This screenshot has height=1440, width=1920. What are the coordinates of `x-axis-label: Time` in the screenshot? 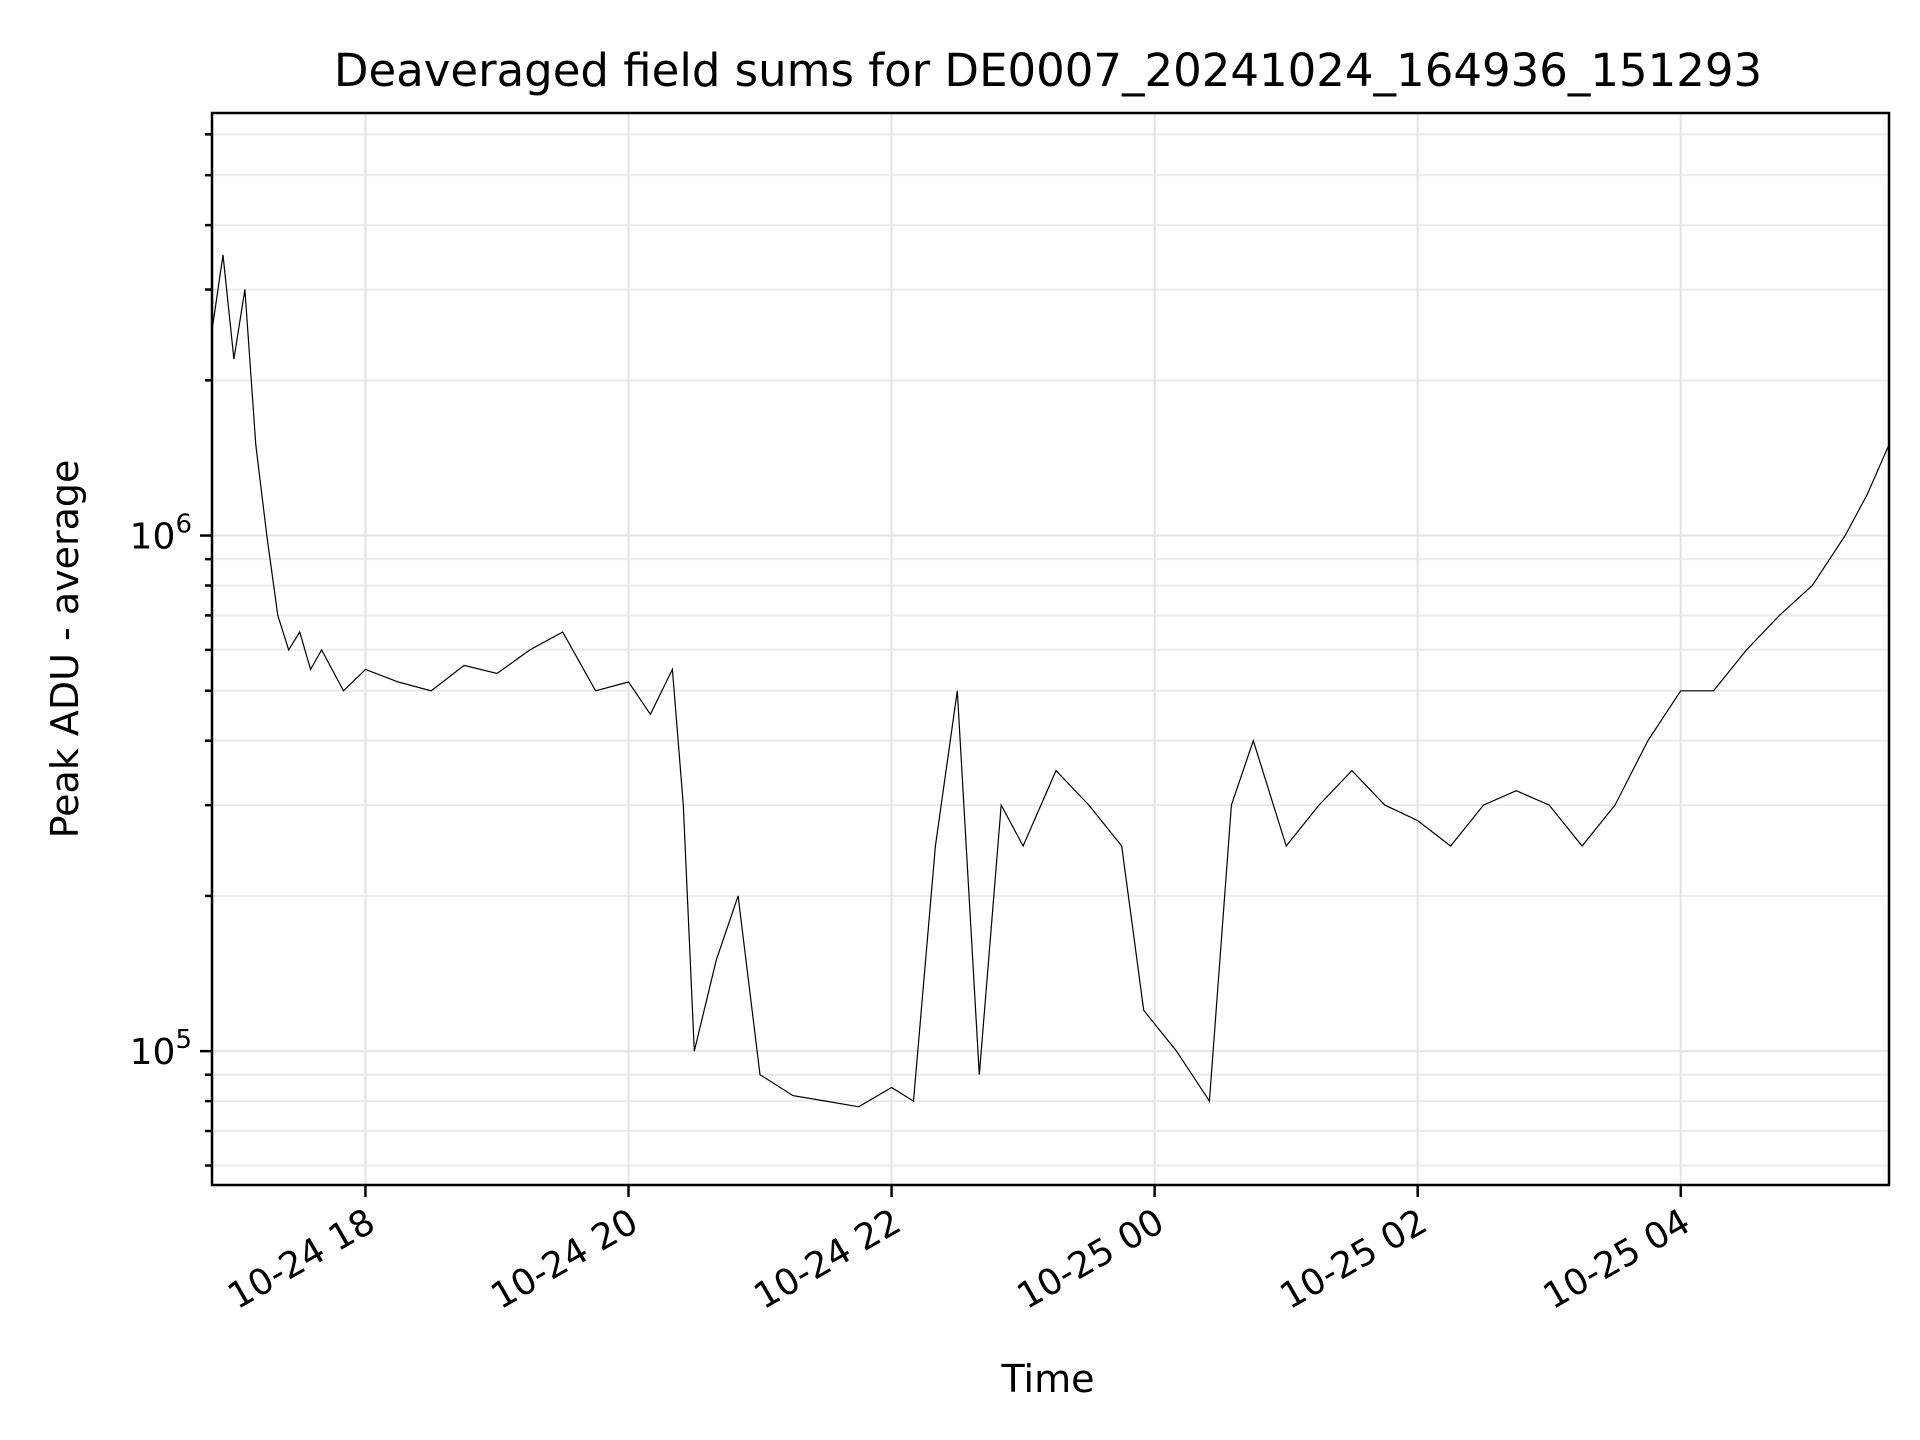 It's located at (1048, 1379).